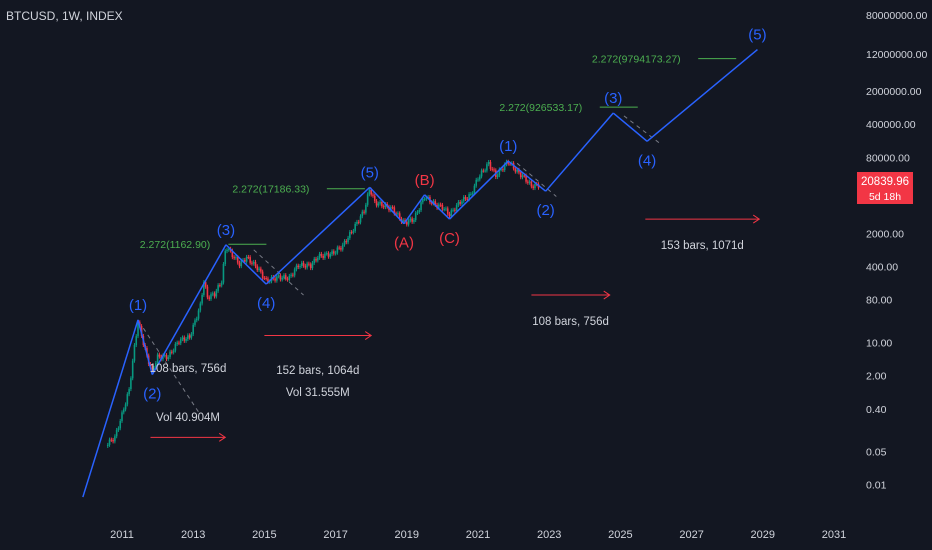 This screenshot has height=550, width=932. I want to click on y-tick-label: 2000000.00, so click(894, 92).